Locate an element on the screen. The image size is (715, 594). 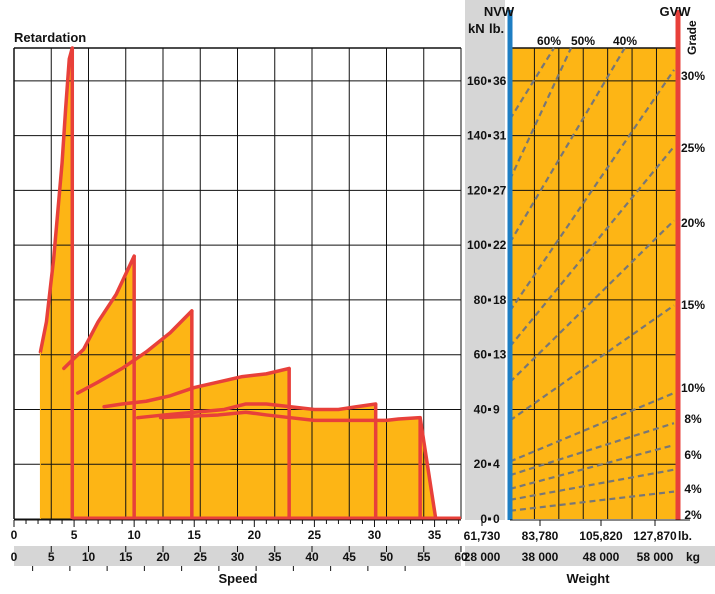
y-tick-lb: 36 is located at coordinates (500, 81).